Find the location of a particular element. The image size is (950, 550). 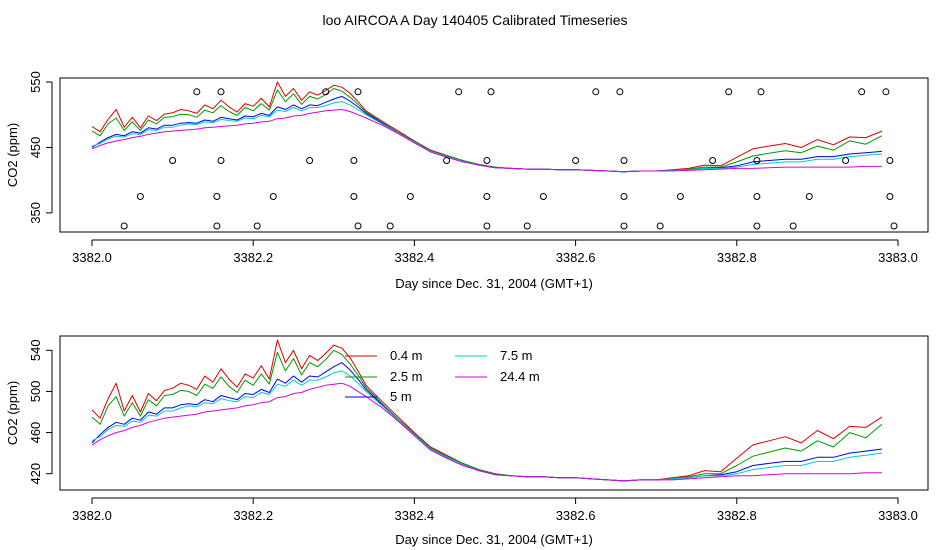

top-y-tick-label: 450 is located at coordinates (35, 148).